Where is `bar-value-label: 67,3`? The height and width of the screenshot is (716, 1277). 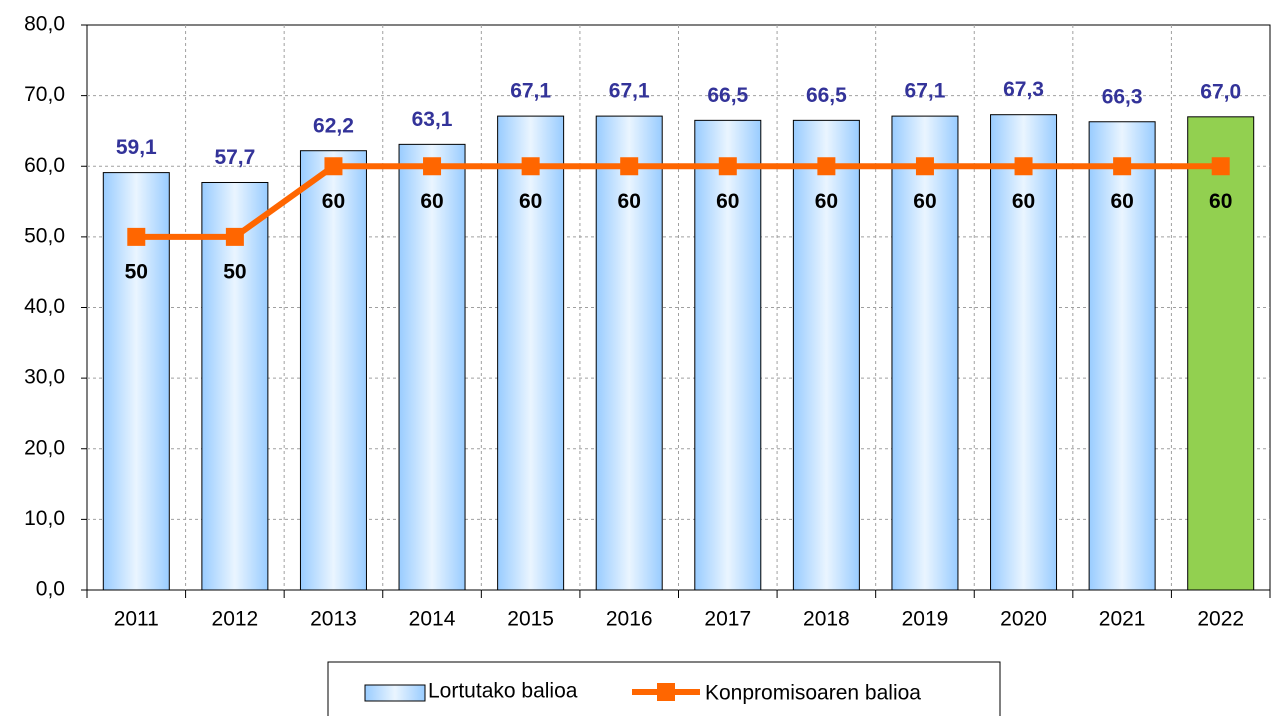 bar-value-label: 67,3 is located at coordinates (1023, 89).